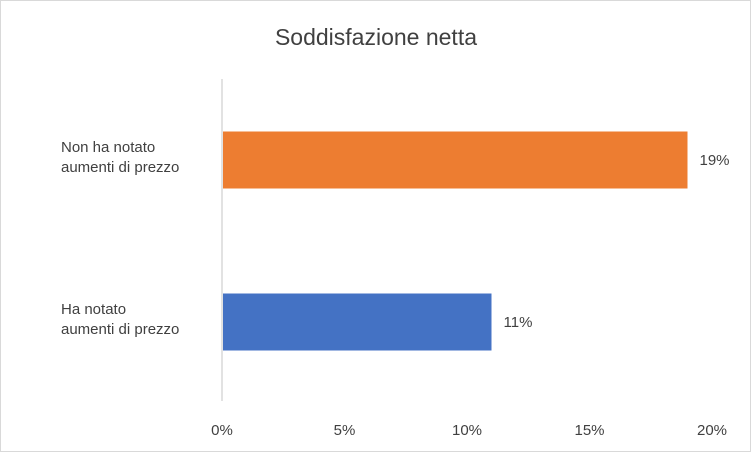  Describe the element at coordinates (108, 147) in the screenshot. I see `category-label-line: Non ha notato` at that location.